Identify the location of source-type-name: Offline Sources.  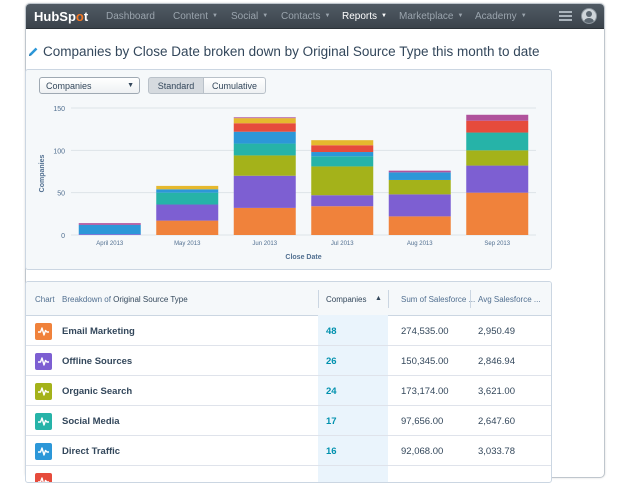
(97, 361).